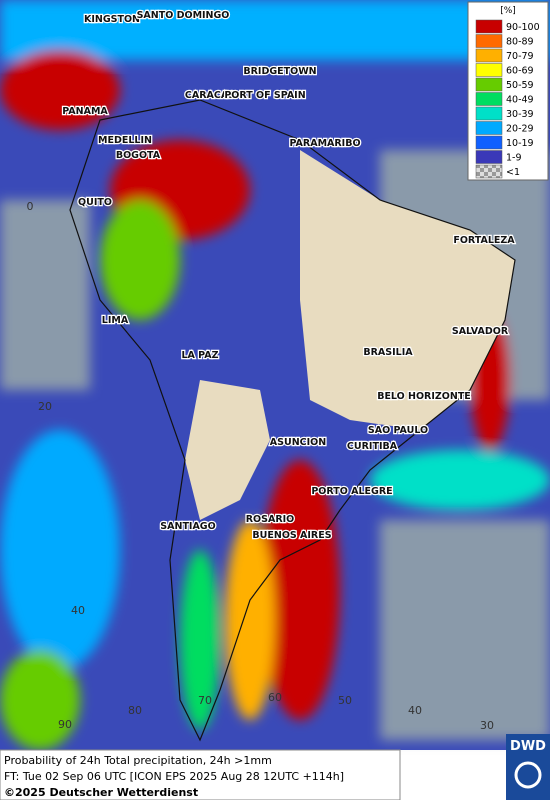 This screenshot has height=804, width=550. I want to click on city-label: PORTO ALEGRE, so click(351, 491).